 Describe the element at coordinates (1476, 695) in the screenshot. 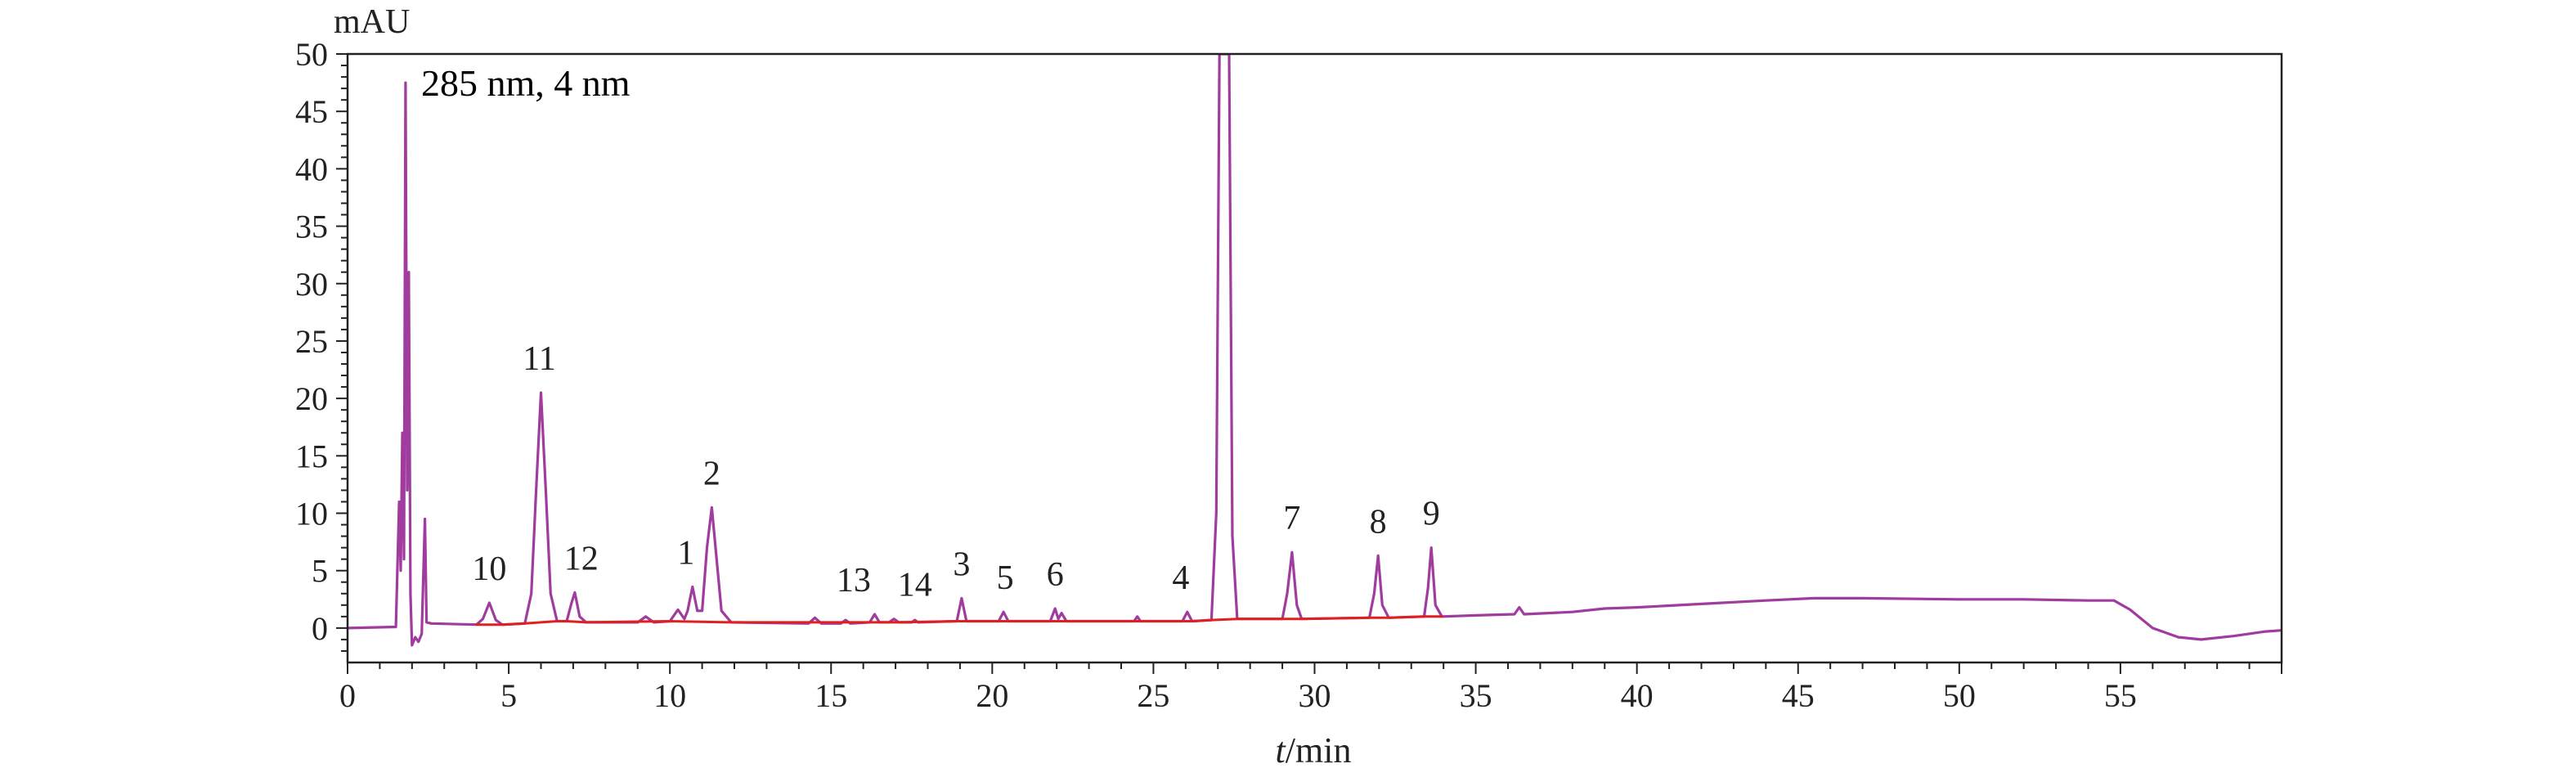

I see `x-tick-label: 35` at that location.